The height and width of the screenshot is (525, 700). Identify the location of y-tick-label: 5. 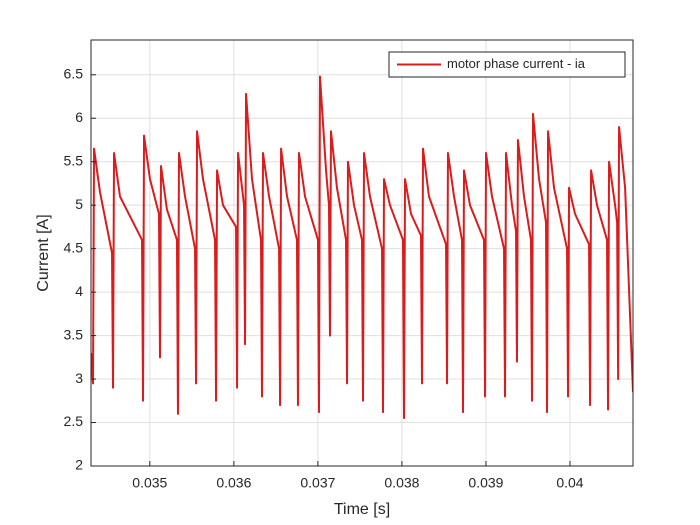
(79, 204).